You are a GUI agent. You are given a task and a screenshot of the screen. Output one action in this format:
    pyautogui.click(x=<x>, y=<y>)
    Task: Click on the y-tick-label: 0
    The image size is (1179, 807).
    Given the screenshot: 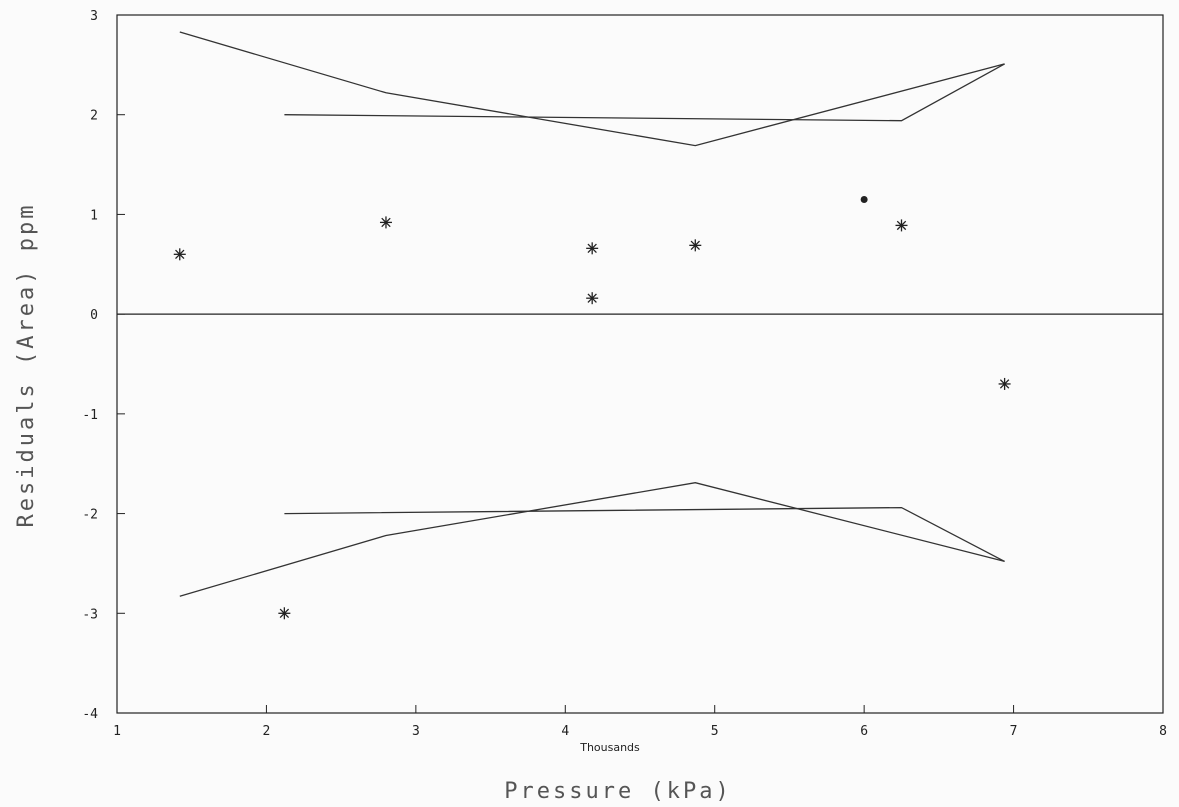 What is the action you would take?
    pyautogui.click(x=94, y=315)
    